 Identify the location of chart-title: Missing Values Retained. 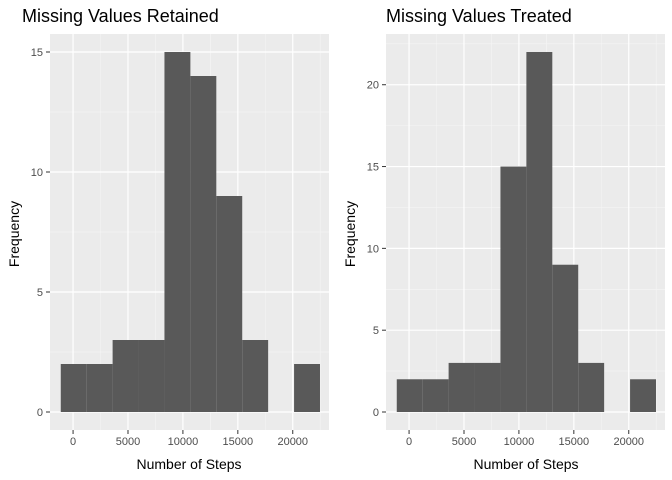
(120, 16).